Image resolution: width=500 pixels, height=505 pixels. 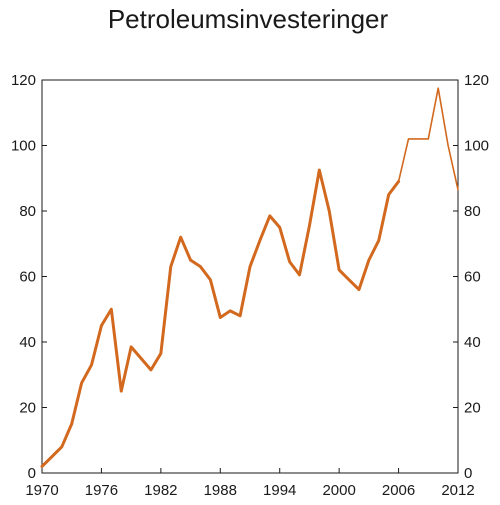 What do you see at coordinates (27, 211) in the screenshot?
I see `left-y-tick-label: 80` at bounding box center [27, 211].